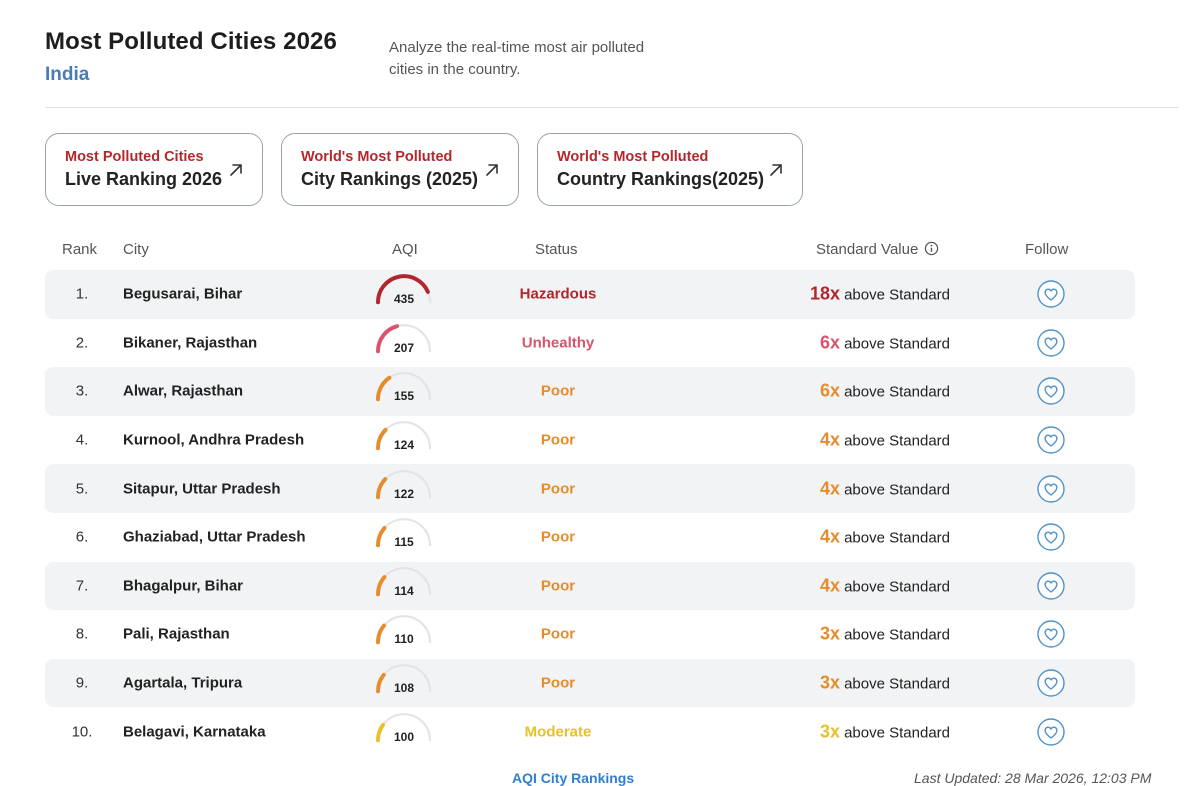  I want to click on city-name: Begusarai, Bihar, so click(183, 294).